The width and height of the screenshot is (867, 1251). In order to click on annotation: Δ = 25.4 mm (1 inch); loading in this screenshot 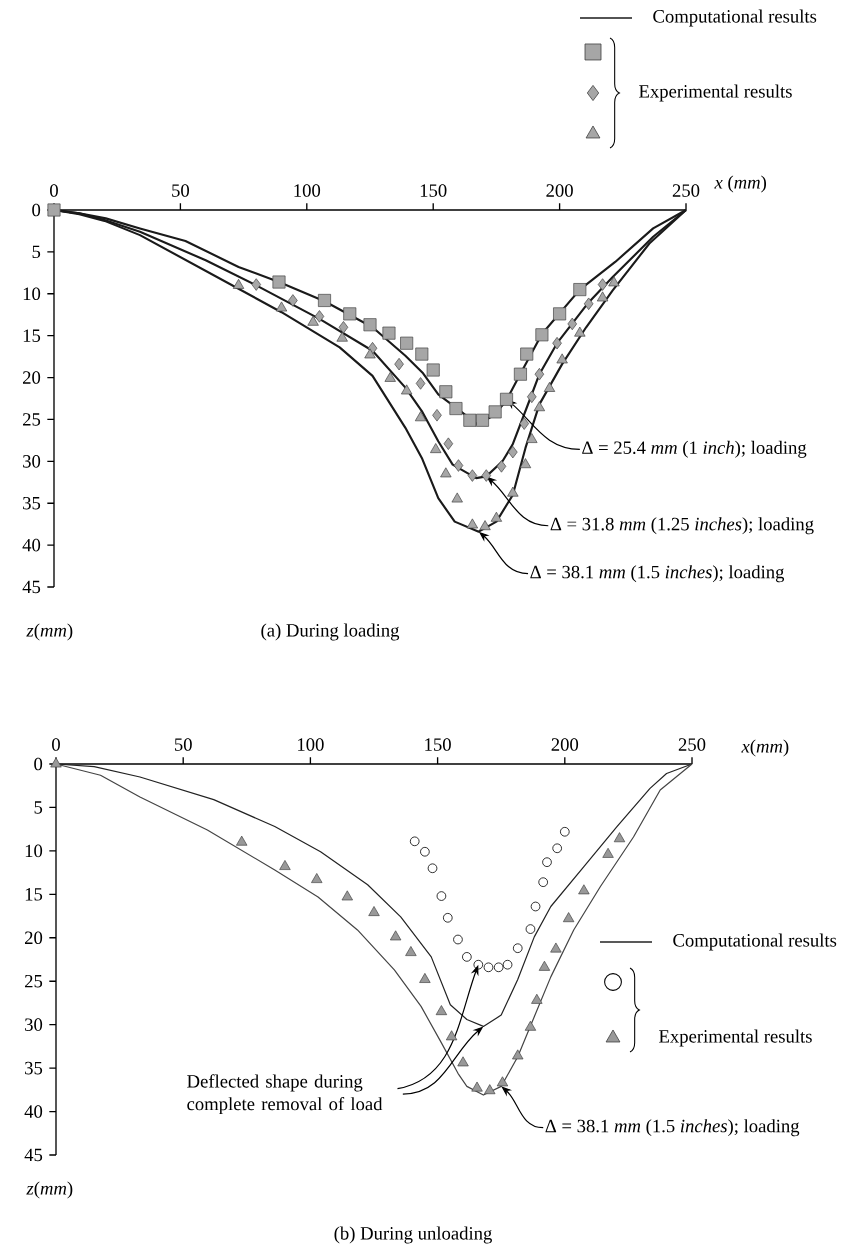, I will do `click(694, 449)`.